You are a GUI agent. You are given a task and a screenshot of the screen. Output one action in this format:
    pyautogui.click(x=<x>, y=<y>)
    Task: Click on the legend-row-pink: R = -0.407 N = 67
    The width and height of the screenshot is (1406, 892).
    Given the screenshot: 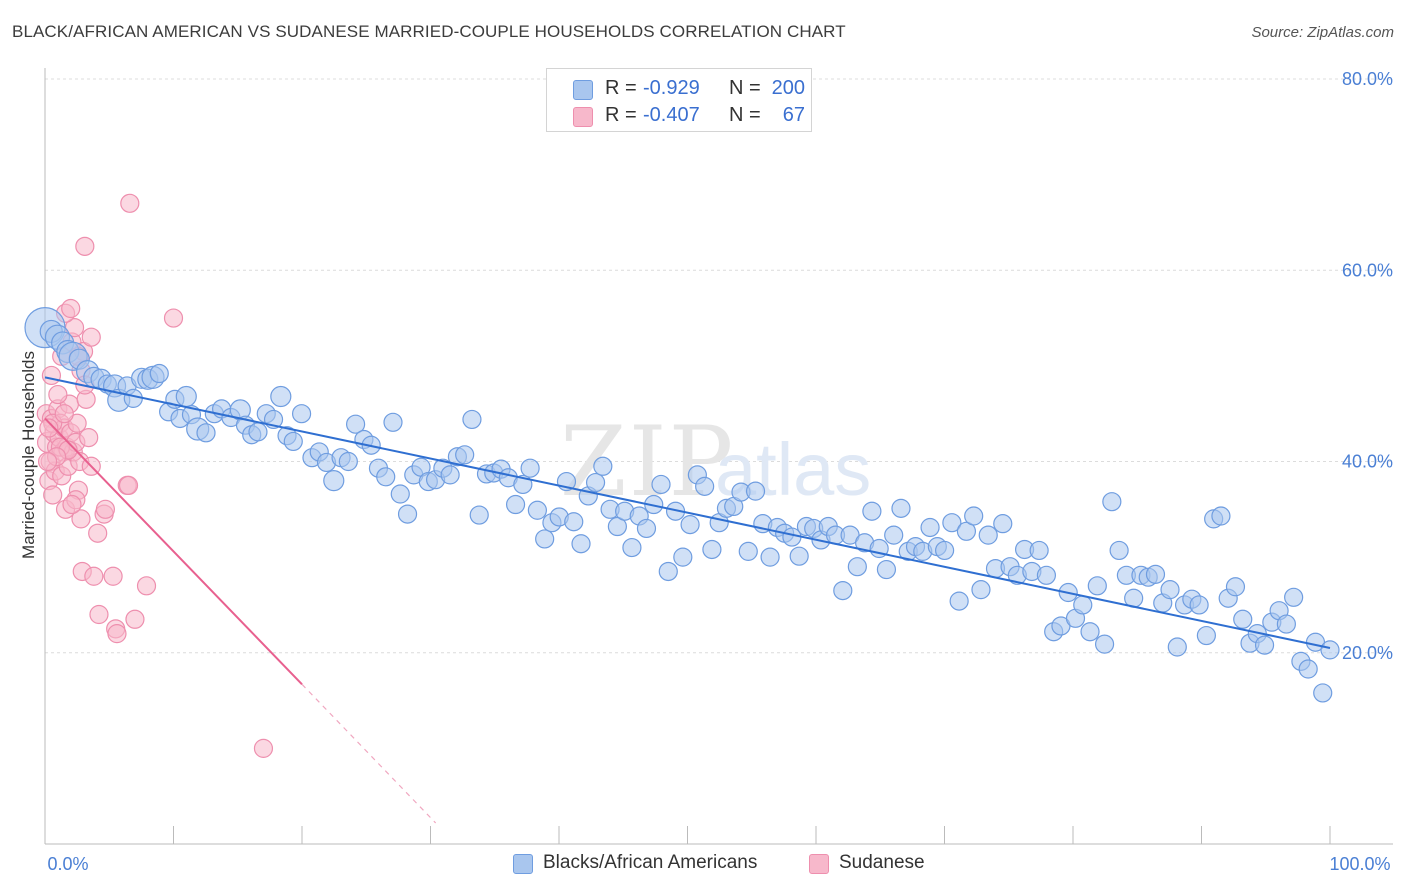 What is the action you would take?
    pyautogui.click(x=679, y=116)
    